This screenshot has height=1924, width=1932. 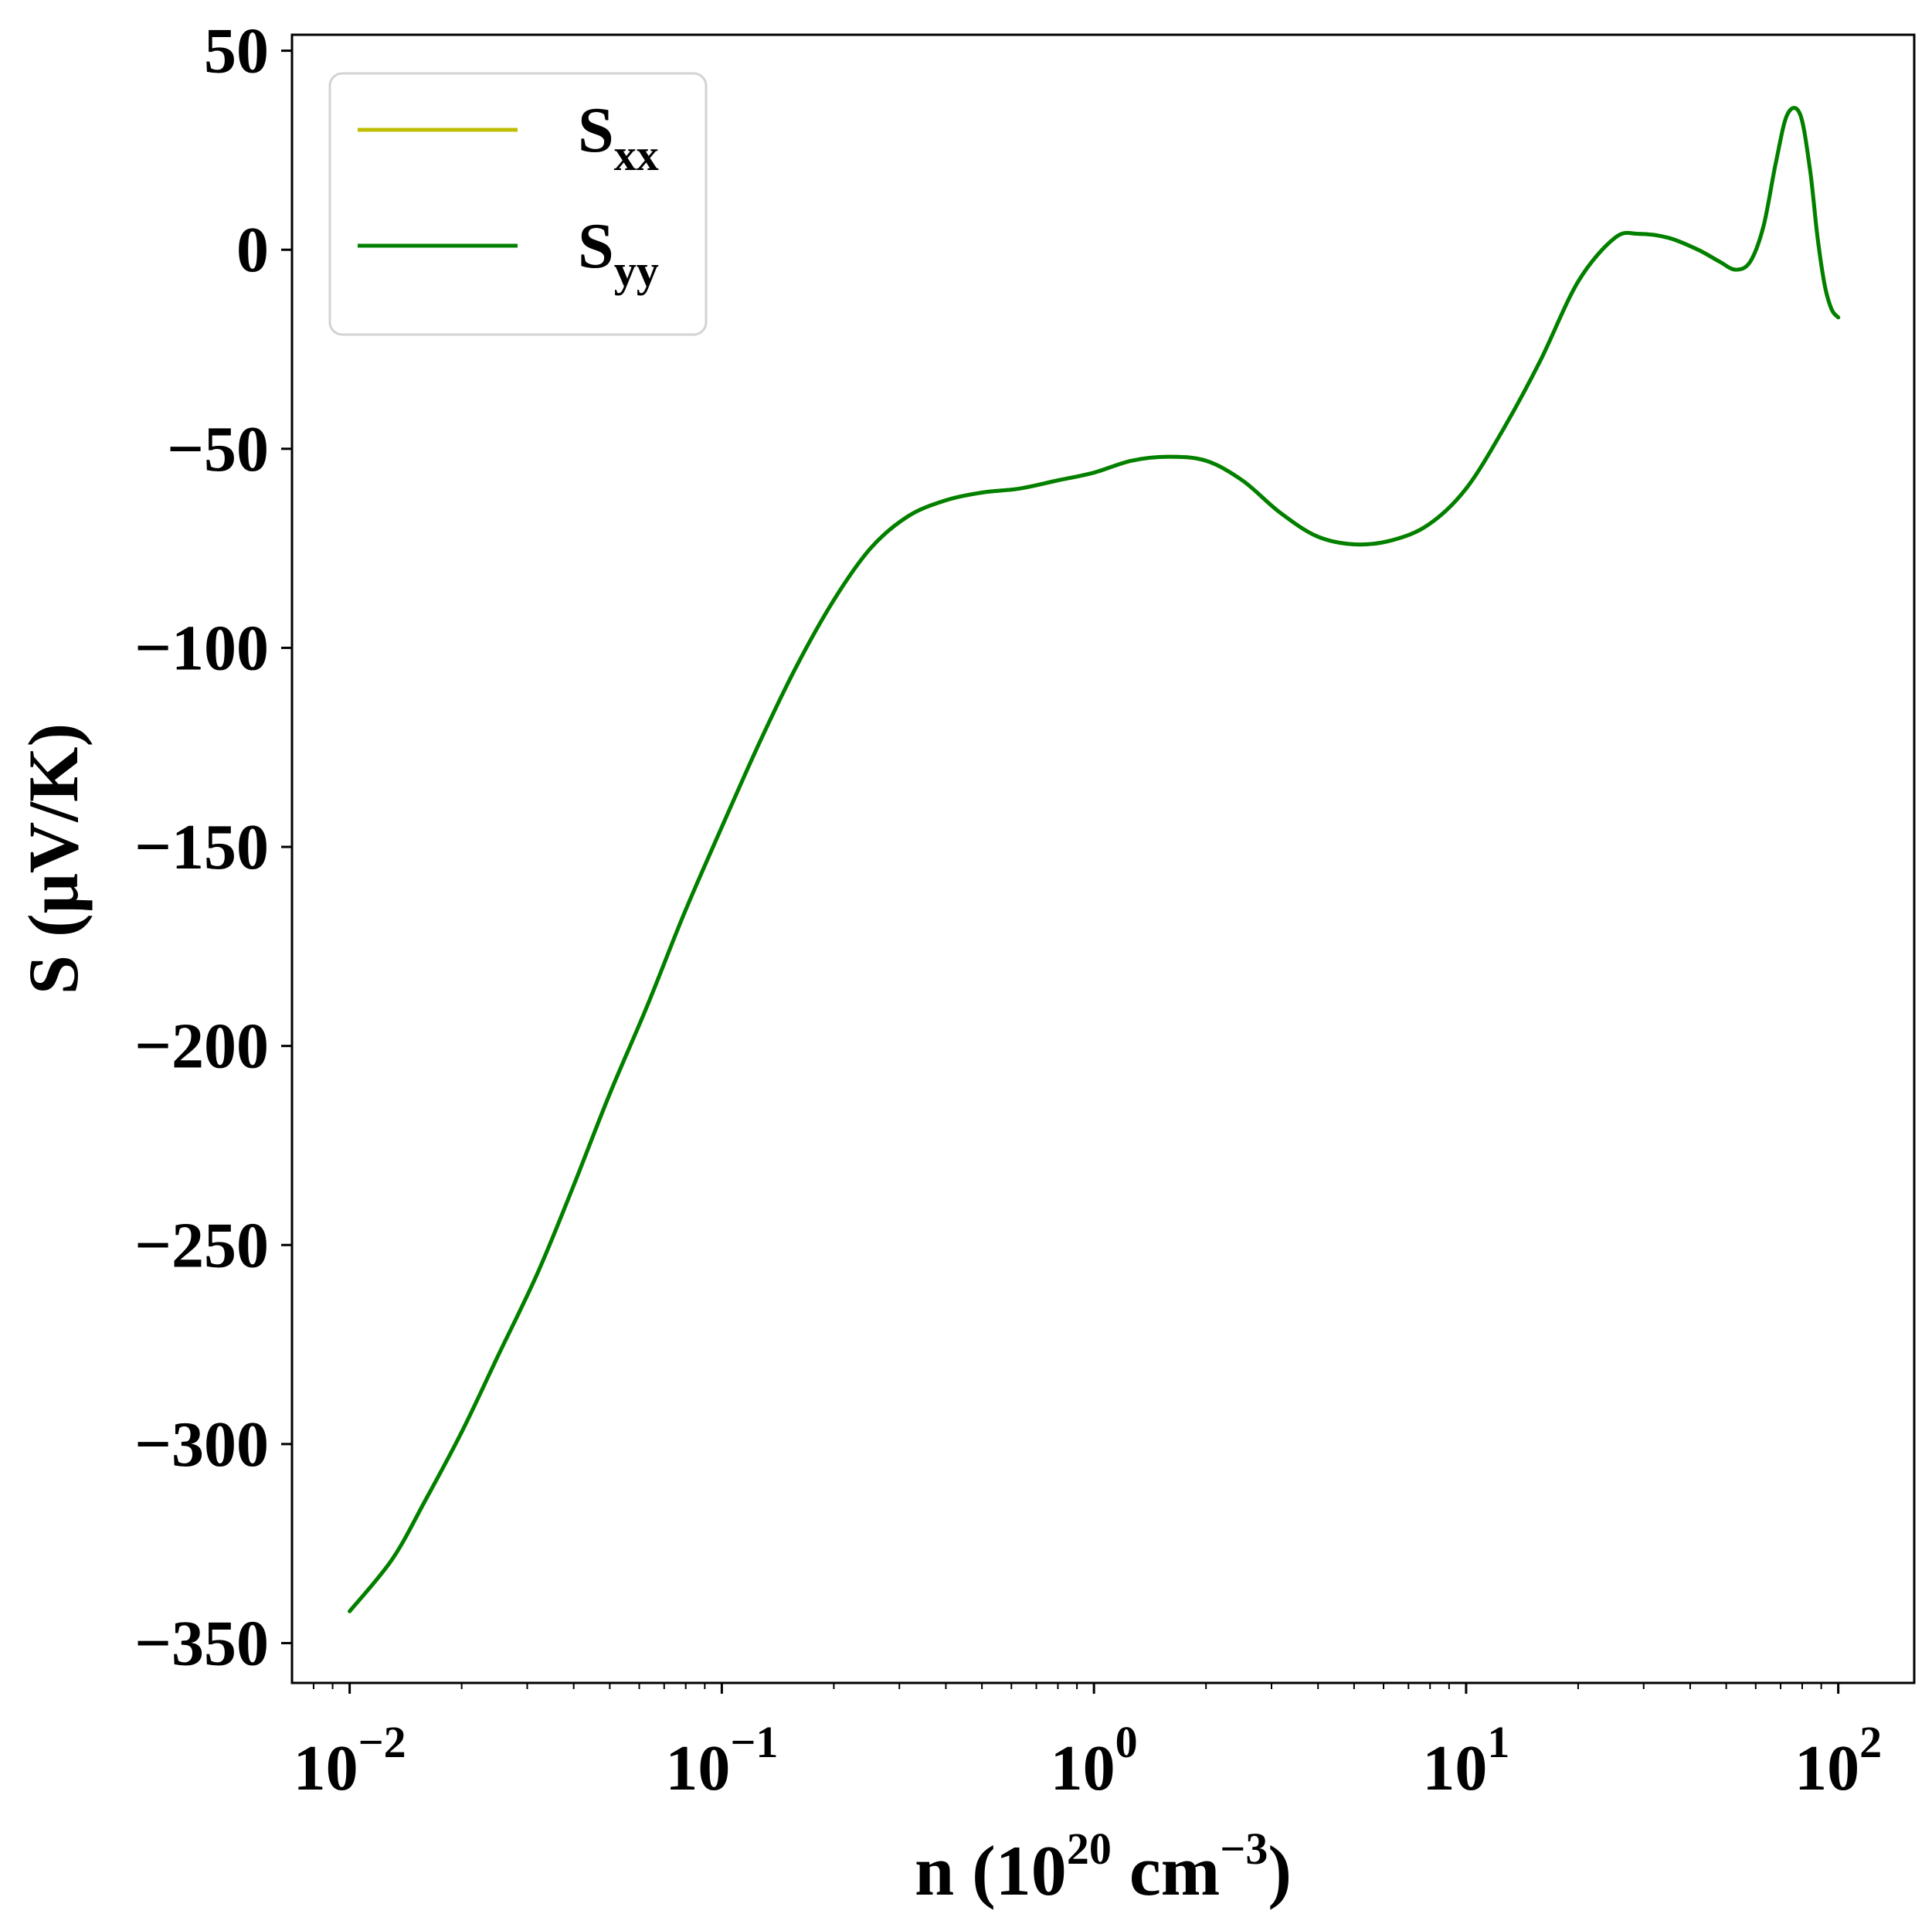 What do you see at coordinates (202, 1047) in the screenshot?
I see `y-tick-label: −200` at bounding box center [202, 1047].